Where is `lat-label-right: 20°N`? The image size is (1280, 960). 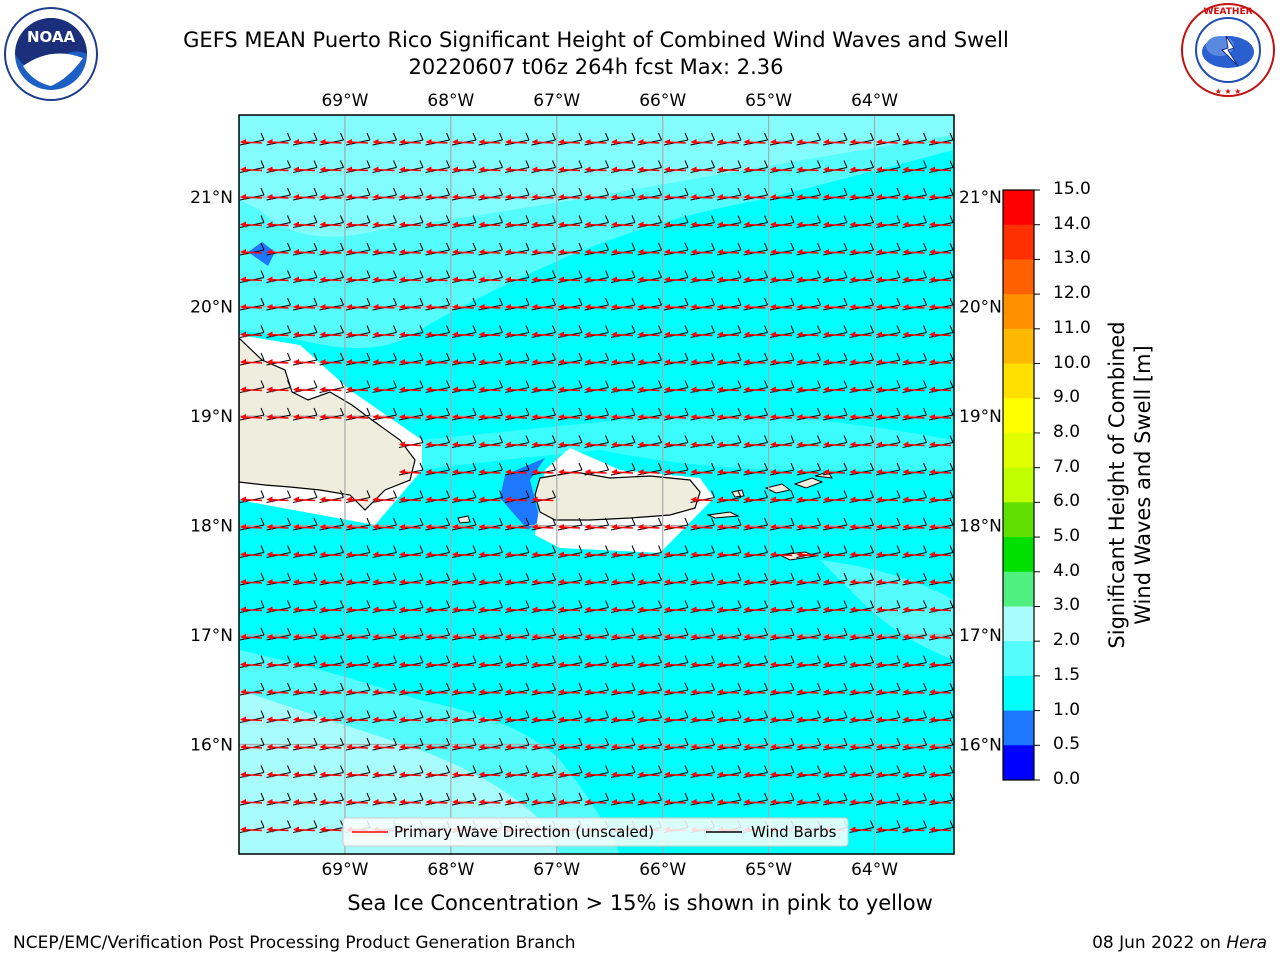 lat-label-right: 20°N is located at coordinates (980, 308).